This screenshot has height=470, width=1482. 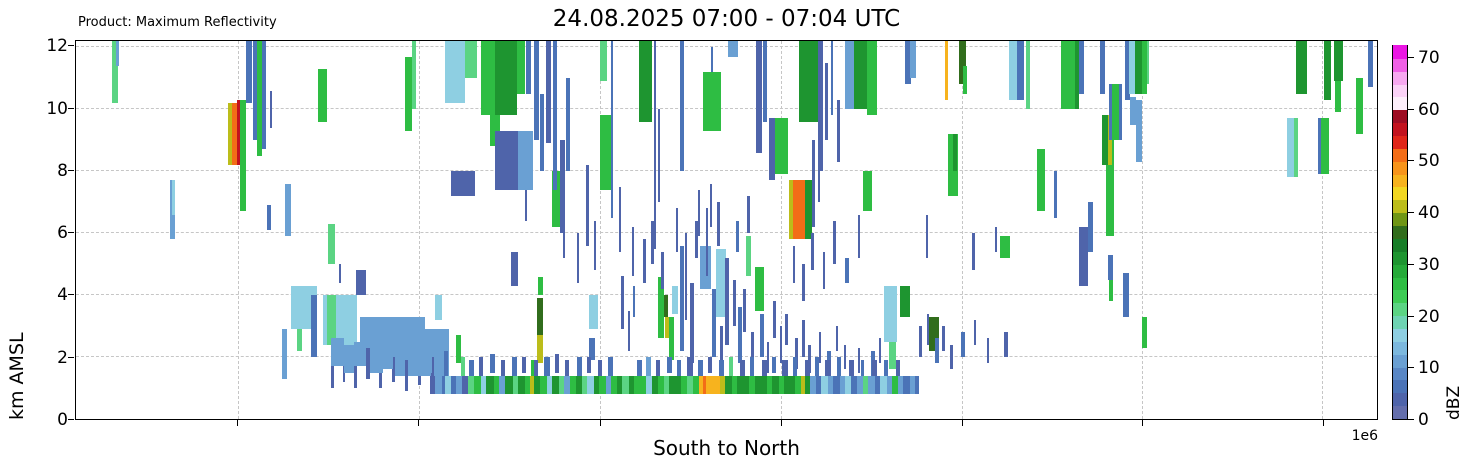 I want to click on y-gridline, so click(x=726, y=171).